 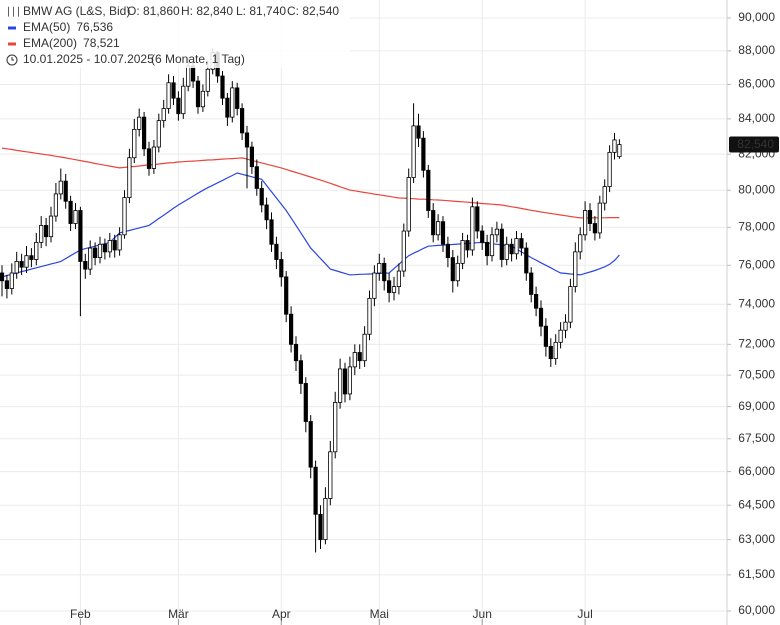 I want to click on legend-bg, so click(x=175, y=35).